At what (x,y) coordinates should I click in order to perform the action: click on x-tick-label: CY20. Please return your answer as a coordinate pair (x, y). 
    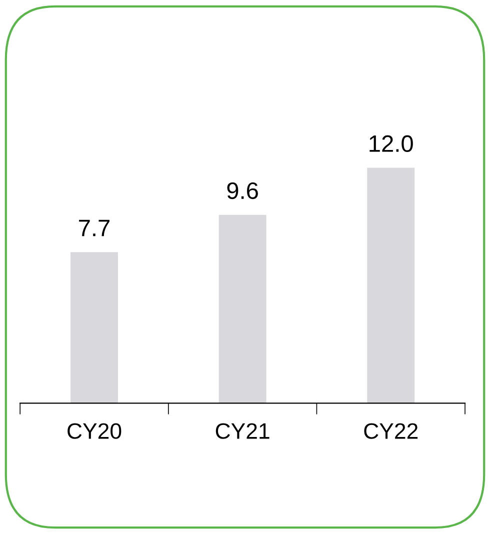
    Looking at the image, I should click on (95, 431).